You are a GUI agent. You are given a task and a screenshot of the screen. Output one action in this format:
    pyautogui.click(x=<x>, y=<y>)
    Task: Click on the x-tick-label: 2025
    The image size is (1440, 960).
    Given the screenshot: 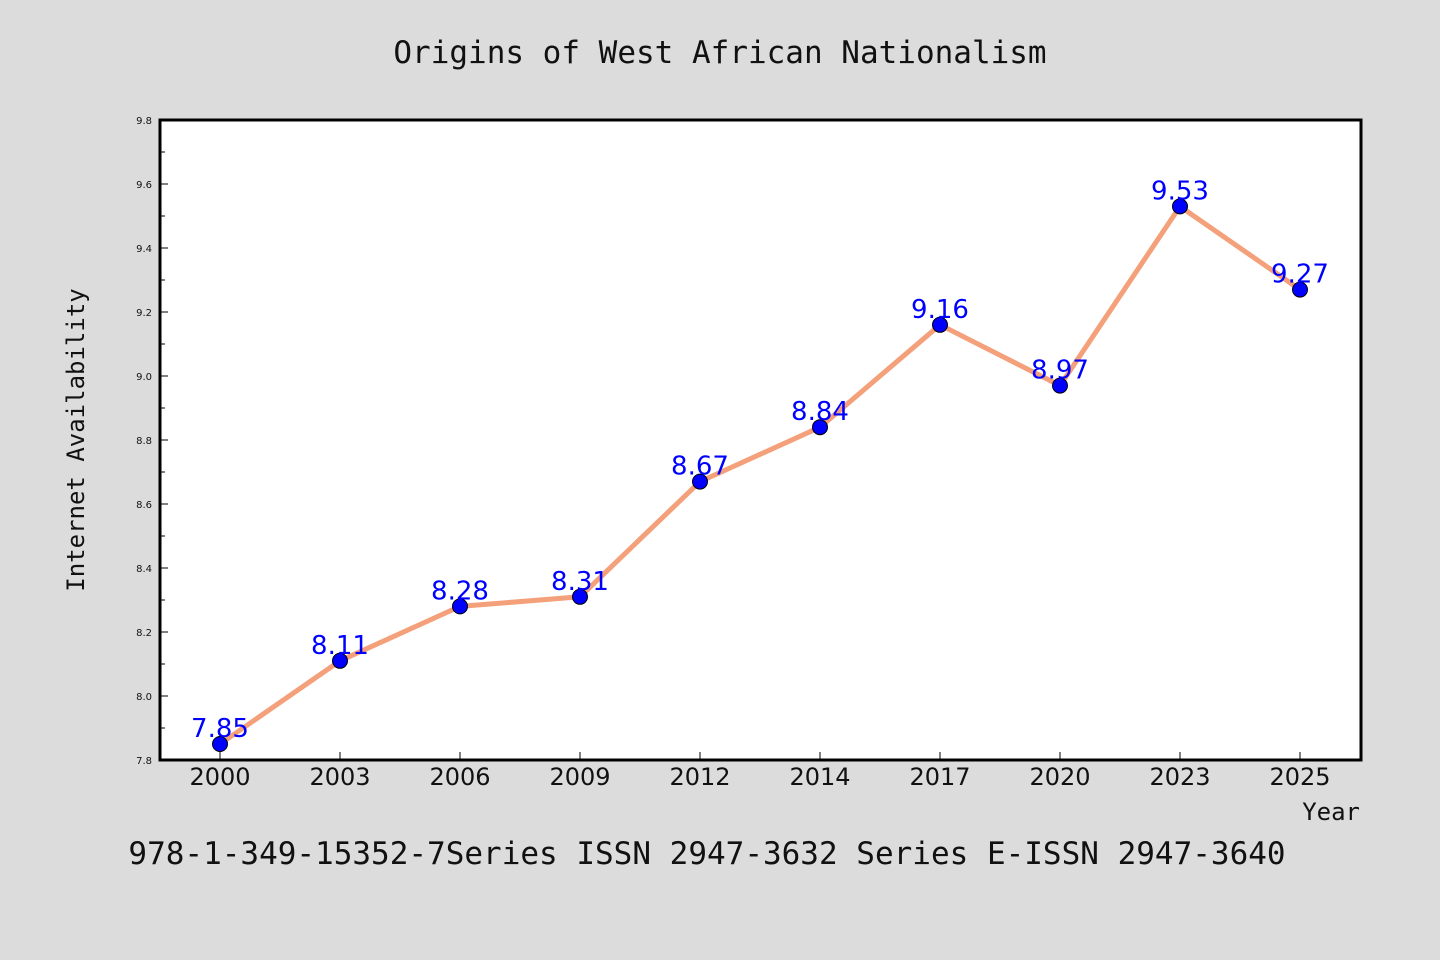 What is the action you would take?
    pyautogui.click(x=1299, y=777)
    